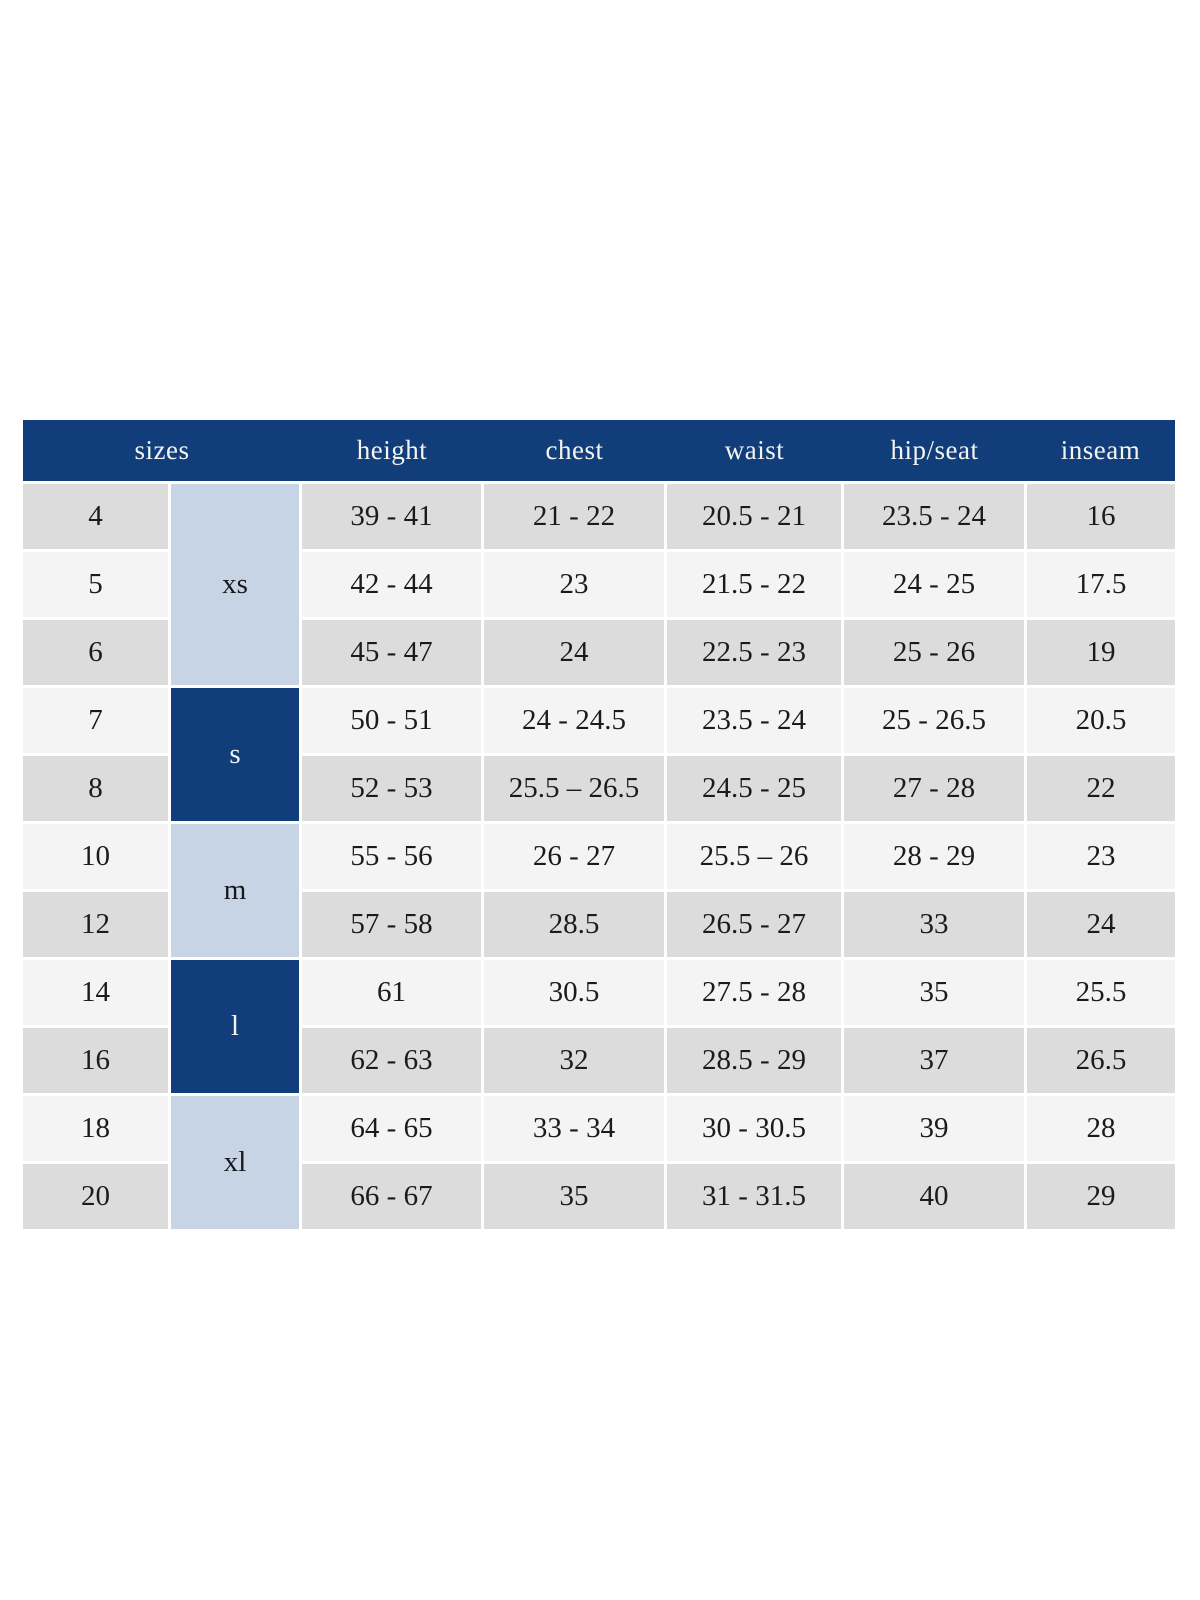 This screenshot has width=1200, height=1600. I want to click on size-group-cell-s: s, so click(235, 754).